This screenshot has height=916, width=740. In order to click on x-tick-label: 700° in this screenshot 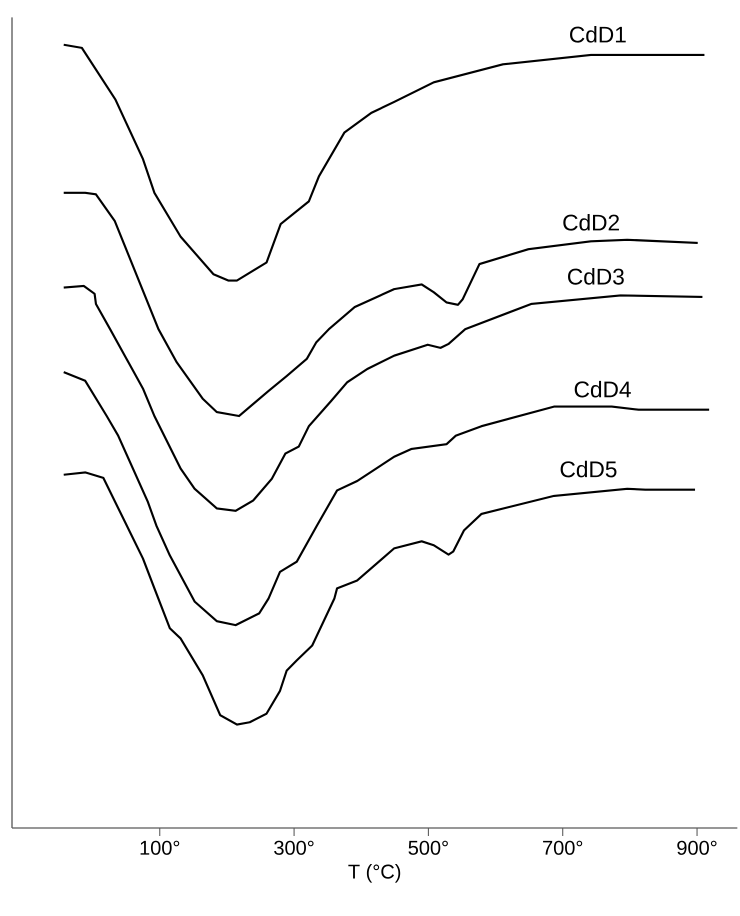, I will do `click(562, 847)`.